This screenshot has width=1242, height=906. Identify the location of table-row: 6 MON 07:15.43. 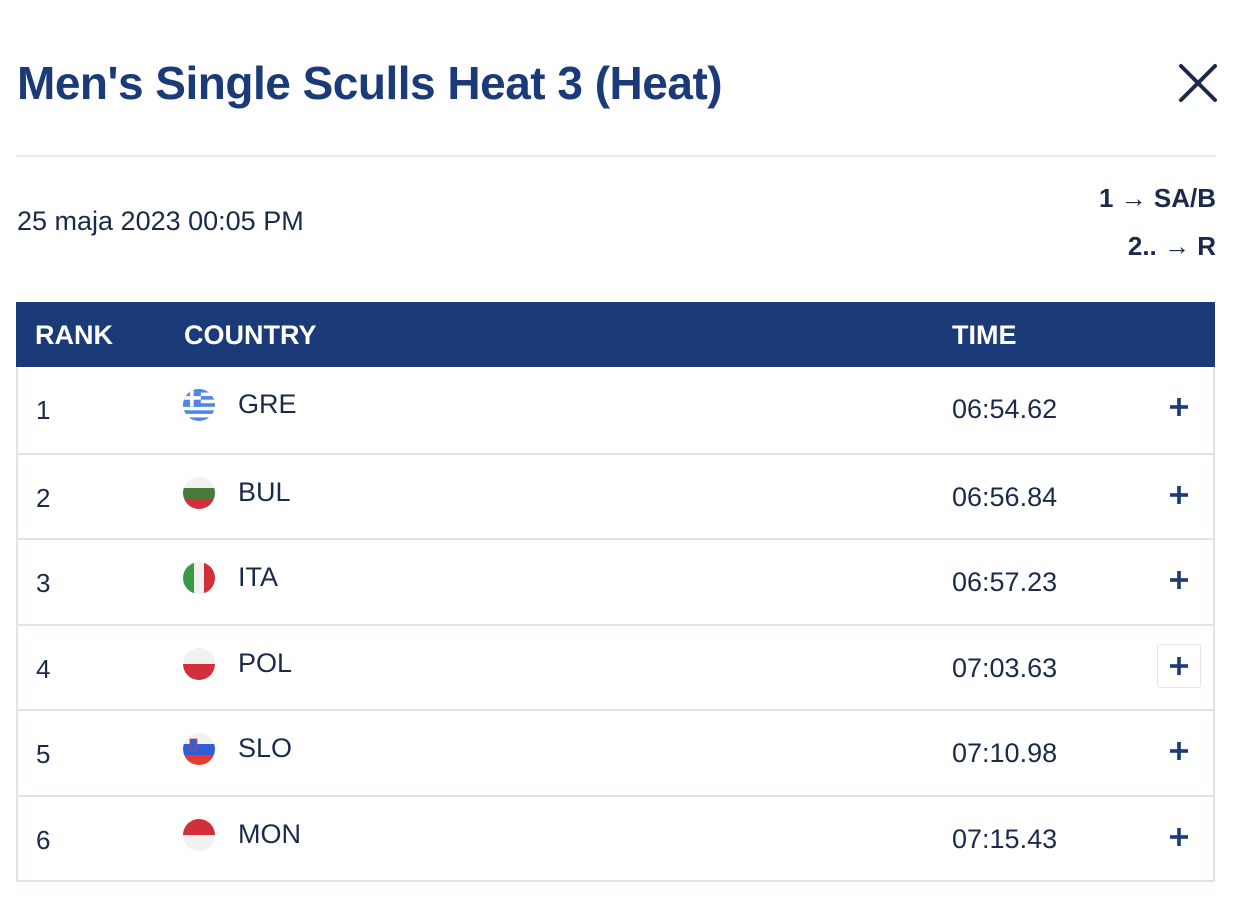
(615, 837).